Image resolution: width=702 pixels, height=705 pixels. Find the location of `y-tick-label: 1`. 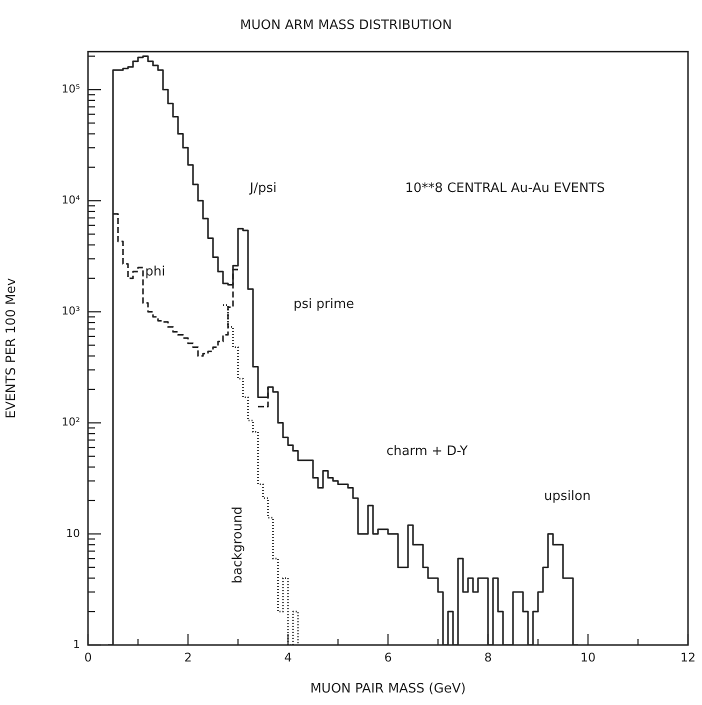

y-tick-label: 1 is located at coordinates (76, 644).